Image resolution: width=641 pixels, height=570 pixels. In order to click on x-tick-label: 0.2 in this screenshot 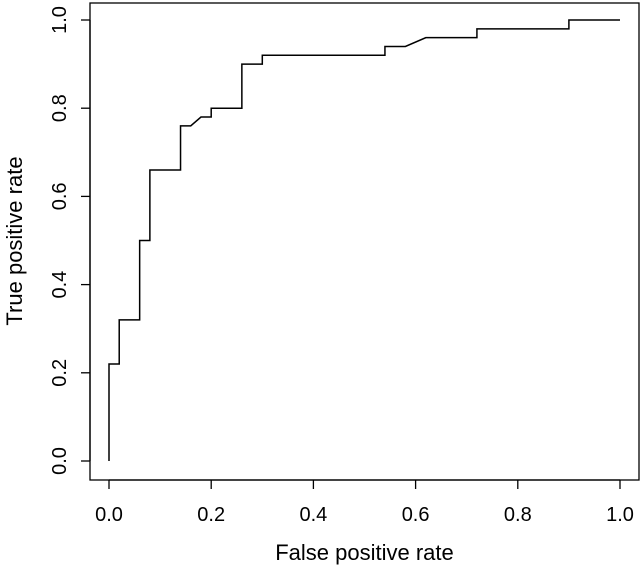, I will do `click(211, 515)`.